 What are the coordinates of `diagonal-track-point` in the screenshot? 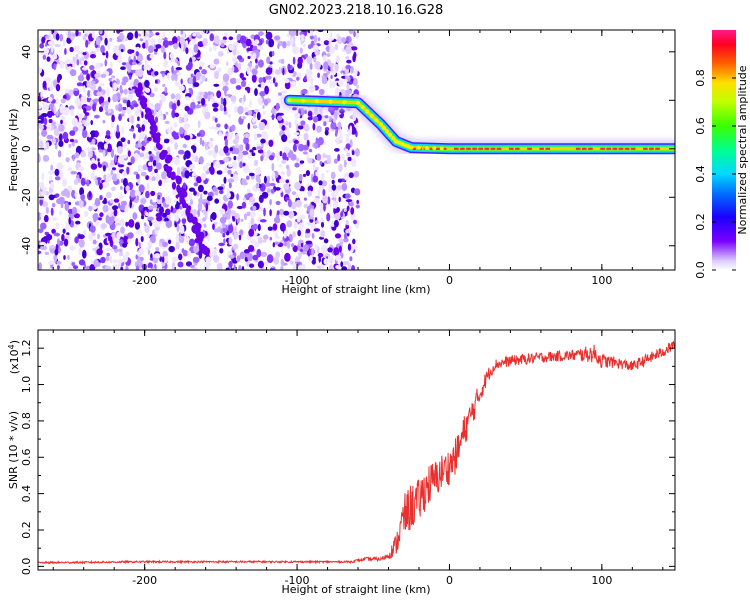 It's located at (138, 94).